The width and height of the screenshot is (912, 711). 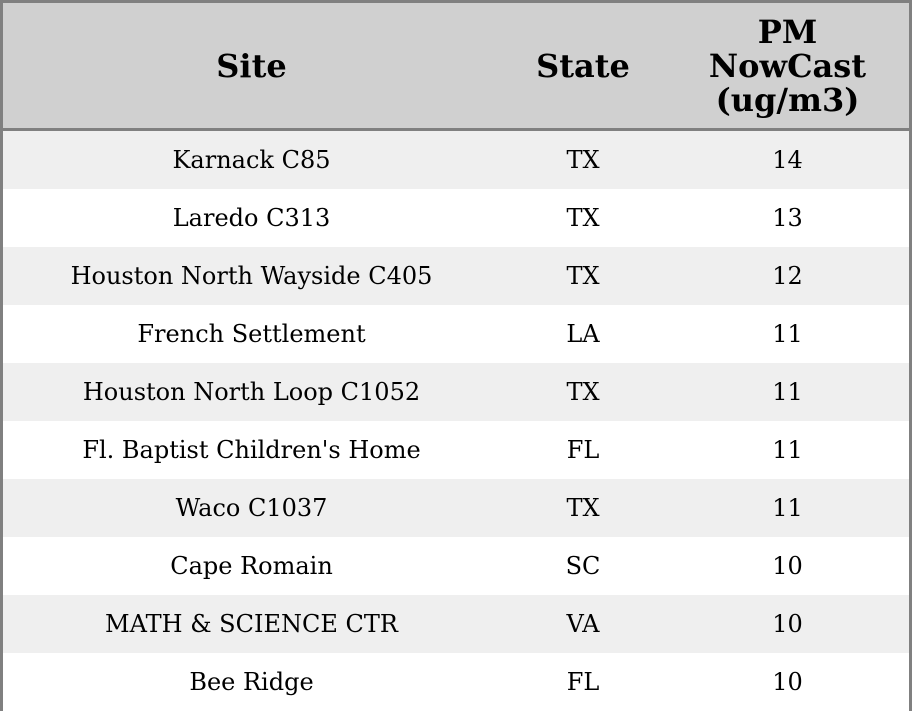 I want to click on table-cell: Fl. Baptist Children's Home, so click(x=251, y=450).